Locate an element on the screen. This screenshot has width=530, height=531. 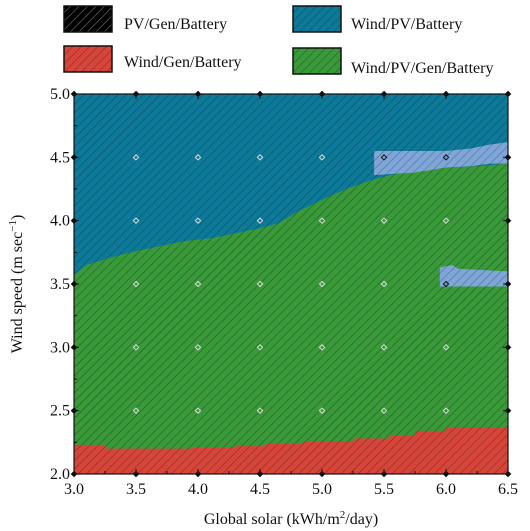
y-tick-label: 5.0 is located at coordinates (60, 94).